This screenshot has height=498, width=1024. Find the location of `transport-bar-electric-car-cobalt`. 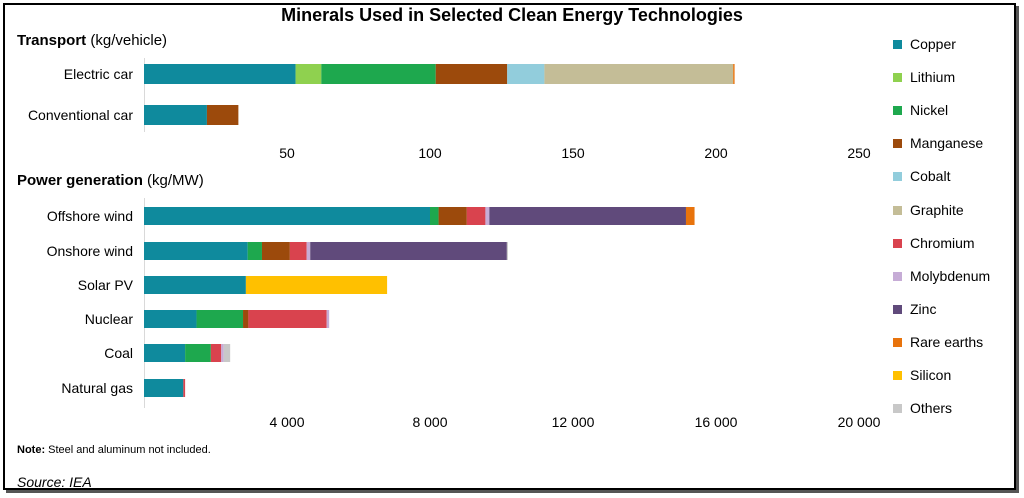

transport-bar-electric-car-cobalt is located at coordinates (526, 74).